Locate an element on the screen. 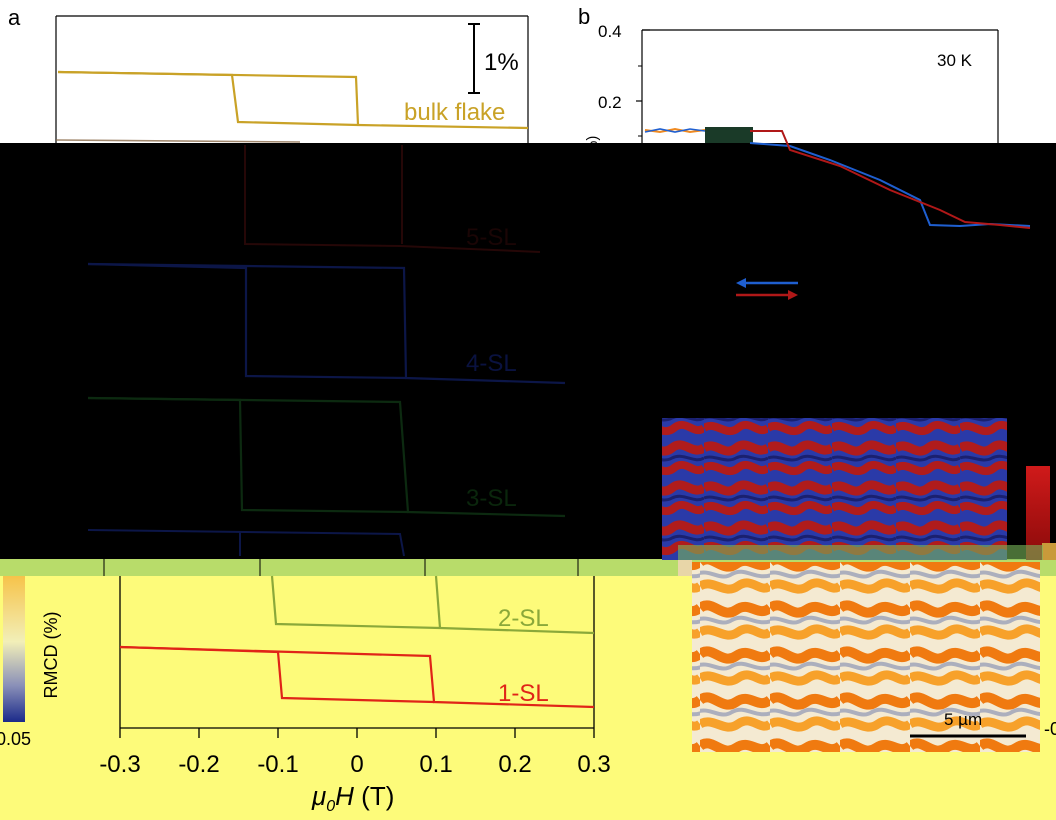 This screenshot has height=820, width=1056. scale-bar-label: 1% is located at coordinates (501, 62).